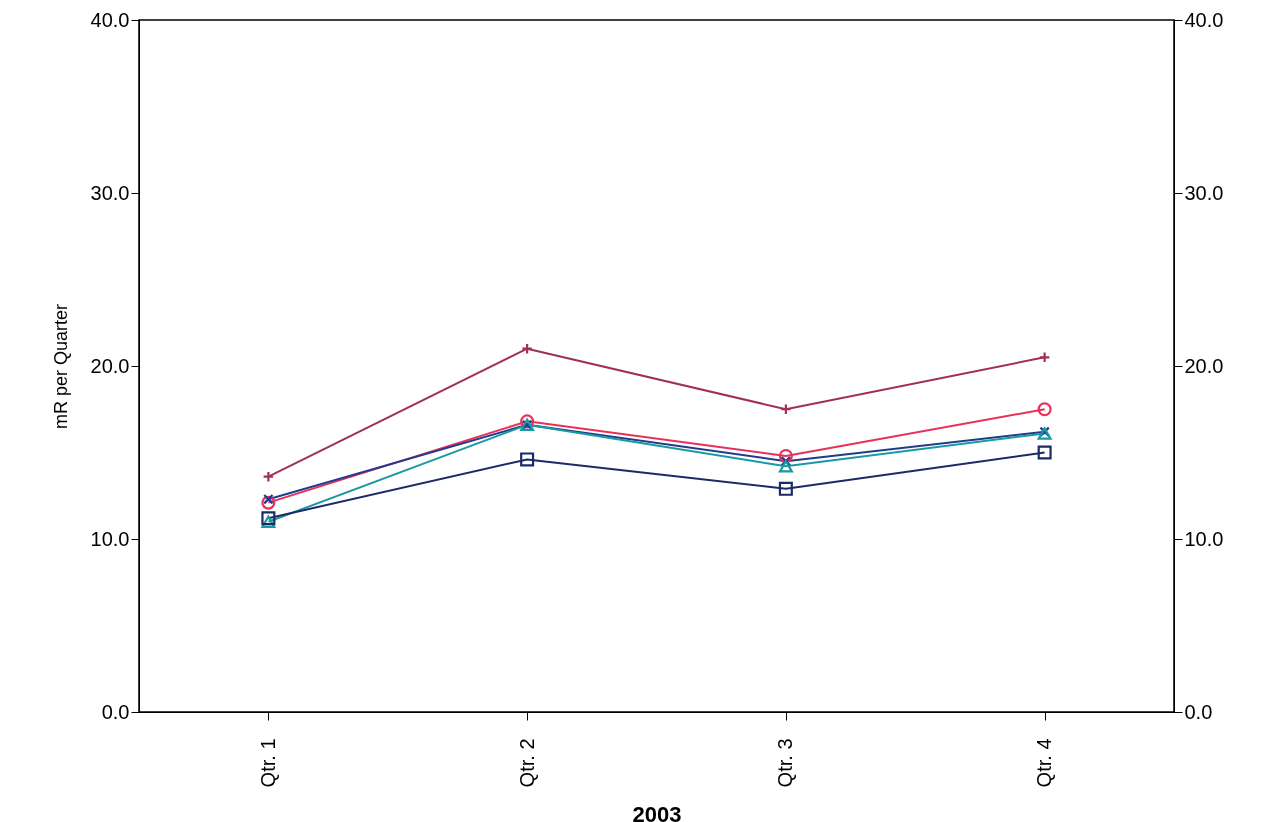  I want to click on x-axis-title: 2003, so click(657, 812).